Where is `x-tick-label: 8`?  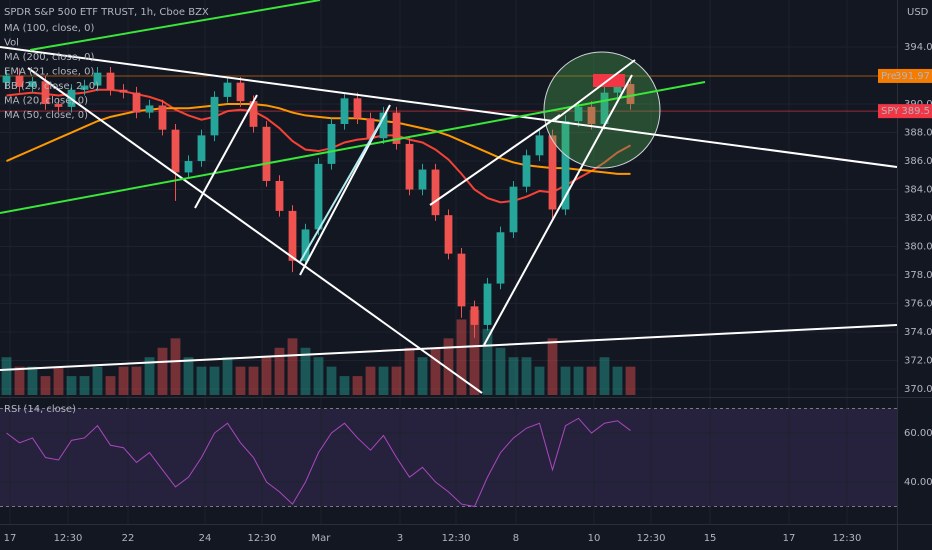
x-tick-label: 8 is located at coordinates (516, 538).